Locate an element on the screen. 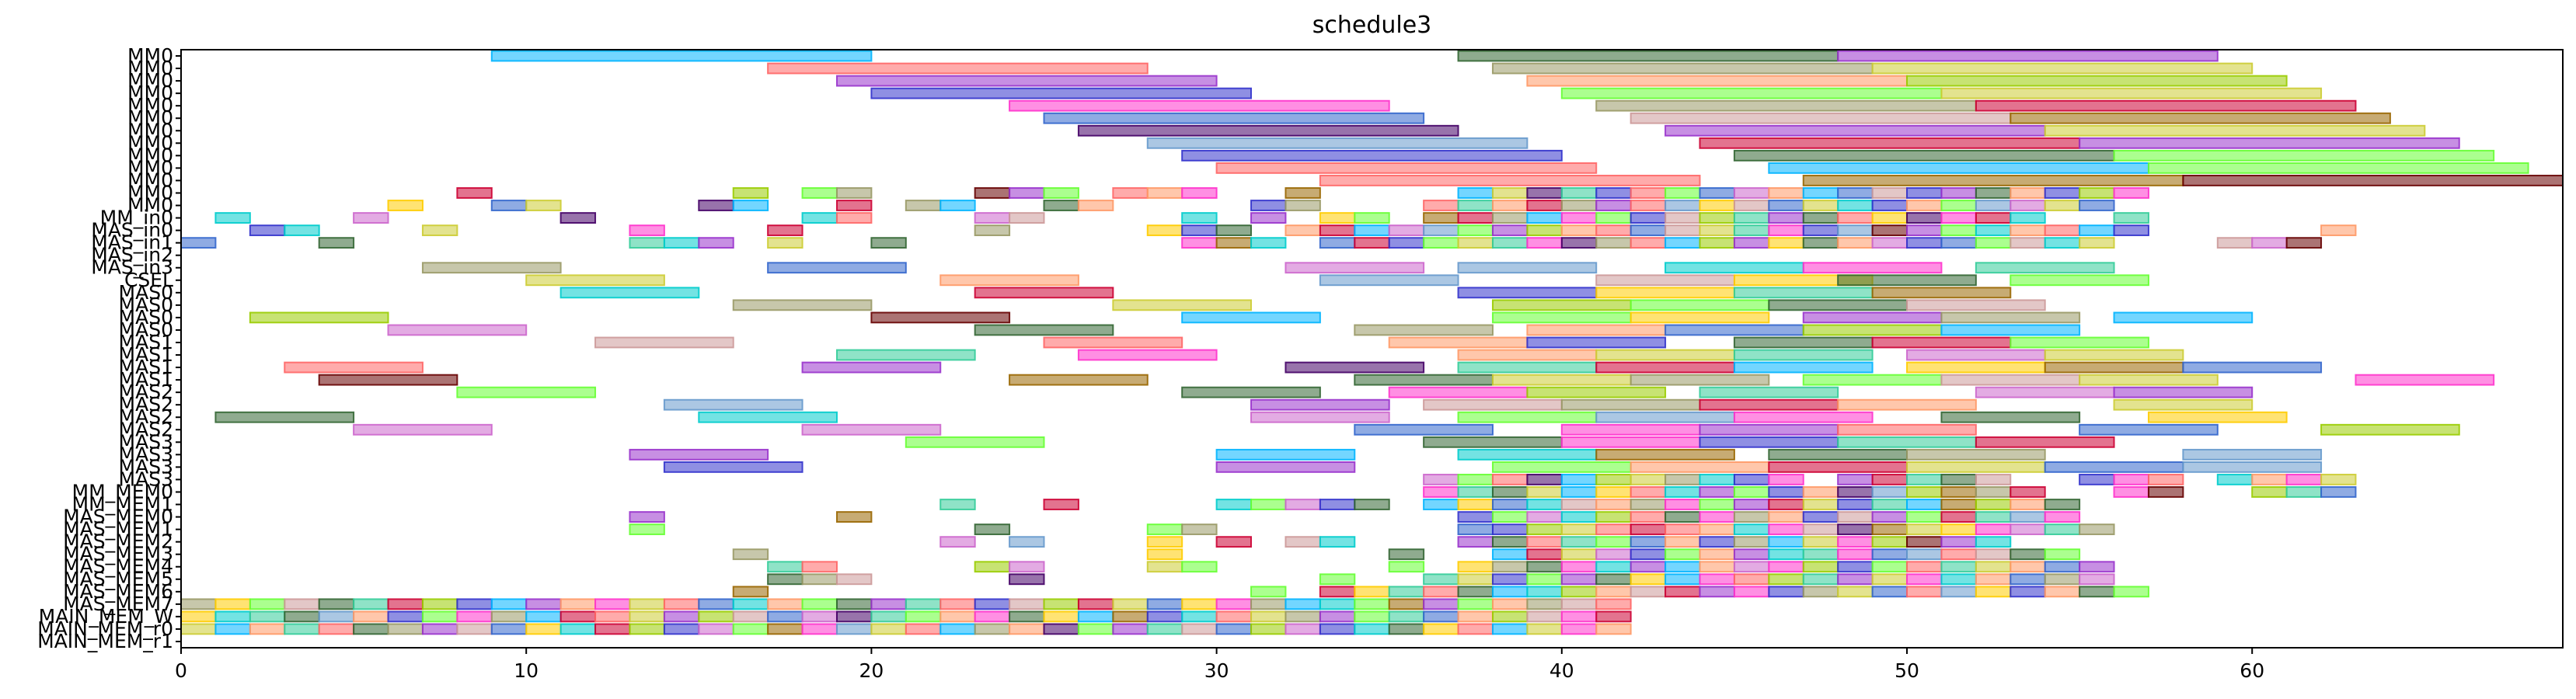 The width and height of the screenshot is (2576, 699). y-tick-label: MAS0 is located at coordinates (146, 292).